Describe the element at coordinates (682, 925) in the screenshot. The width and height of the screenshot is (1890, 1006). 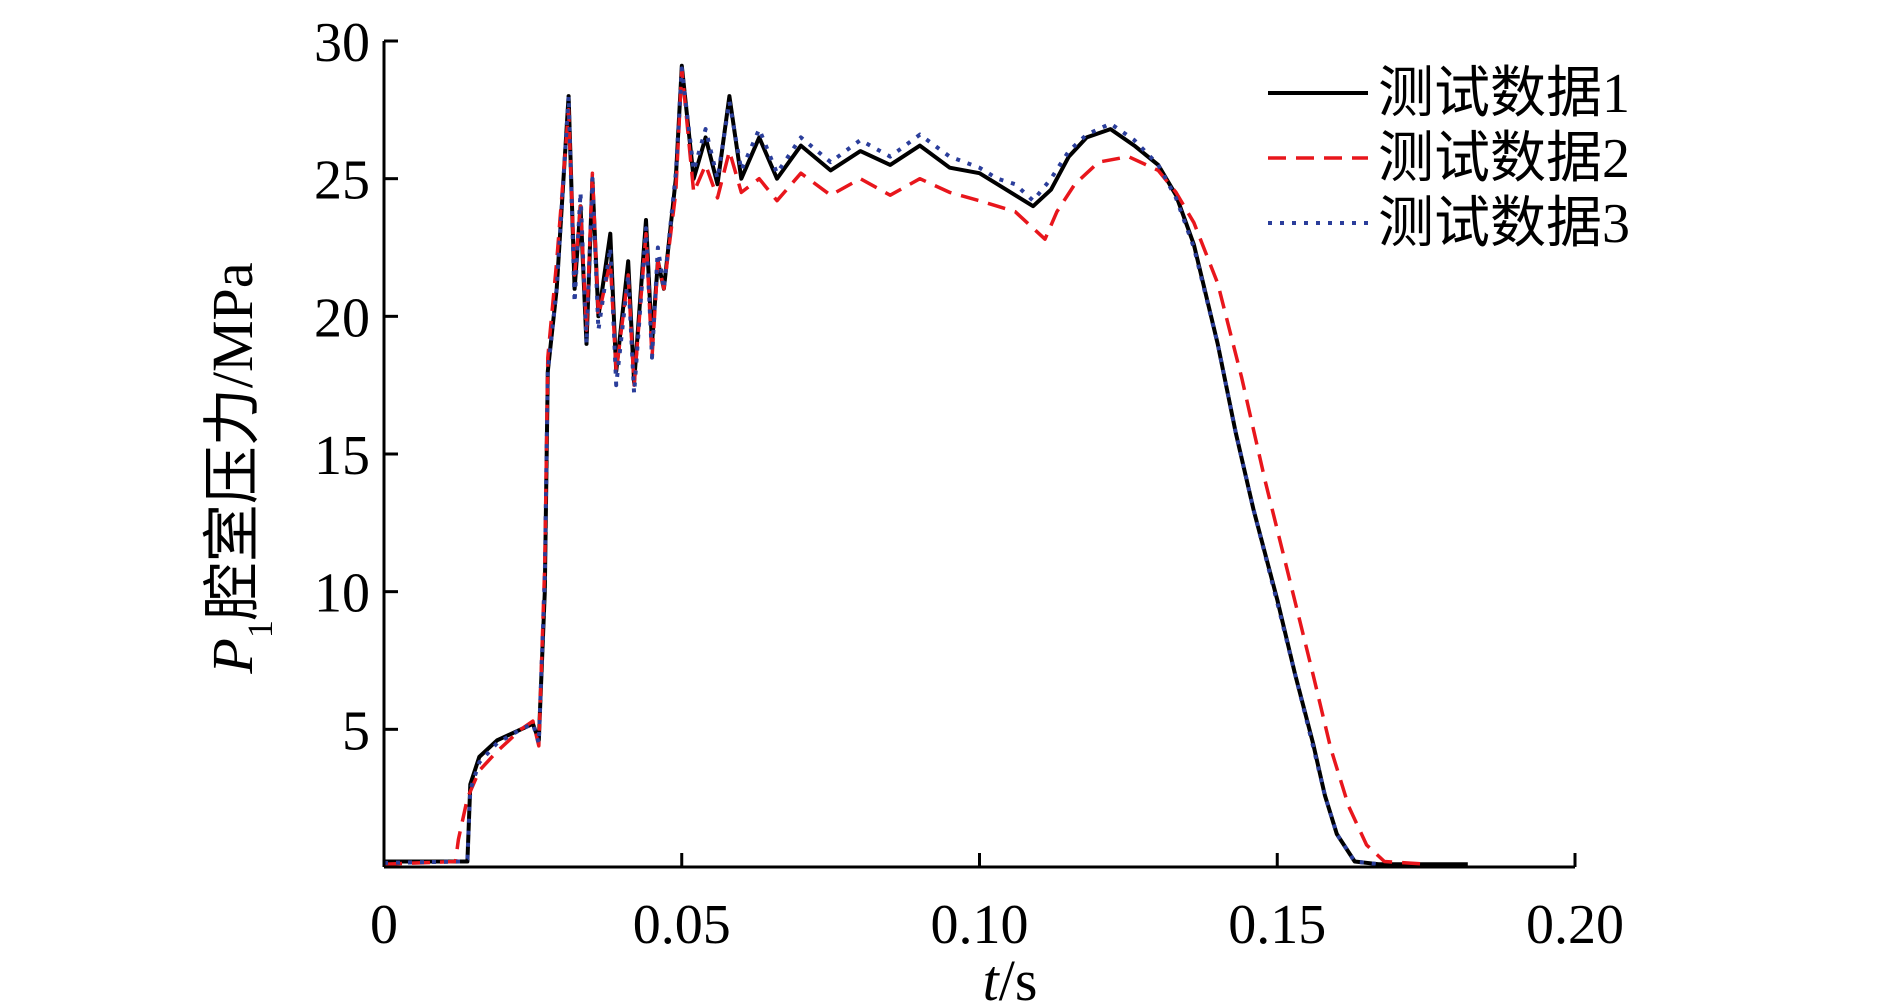
I see `x-tick-label: 0.05` at that location.